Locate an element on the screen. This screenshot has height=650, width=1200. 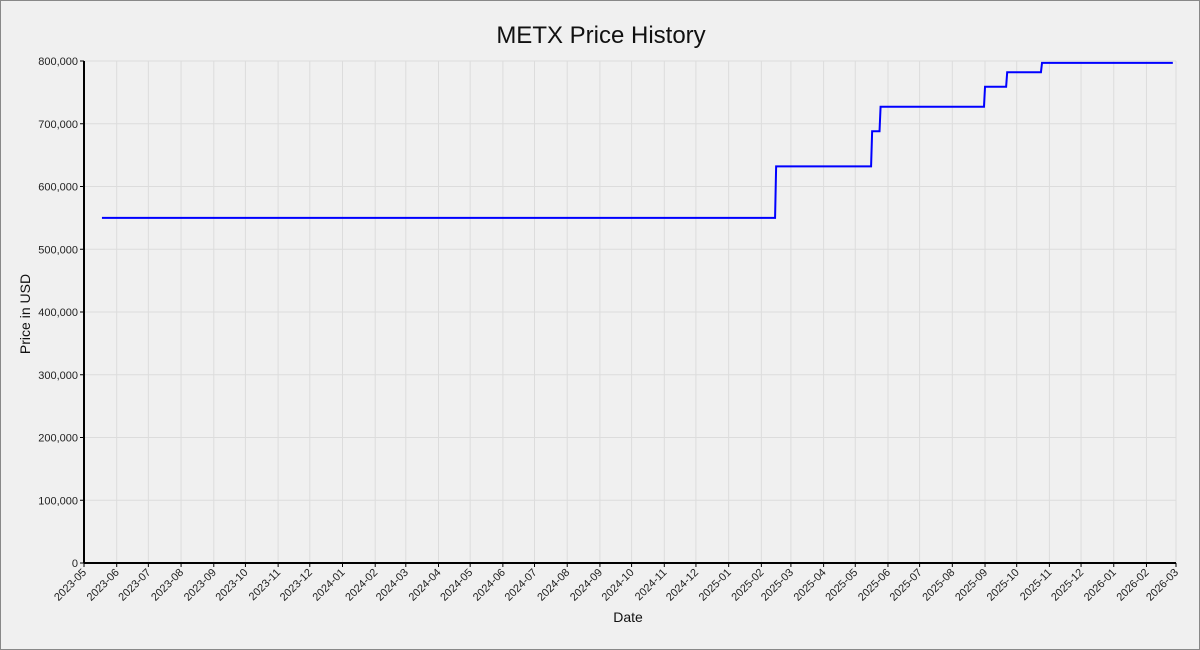
x-tick-label: 2025-10 is located at coordinates (1003, 585).